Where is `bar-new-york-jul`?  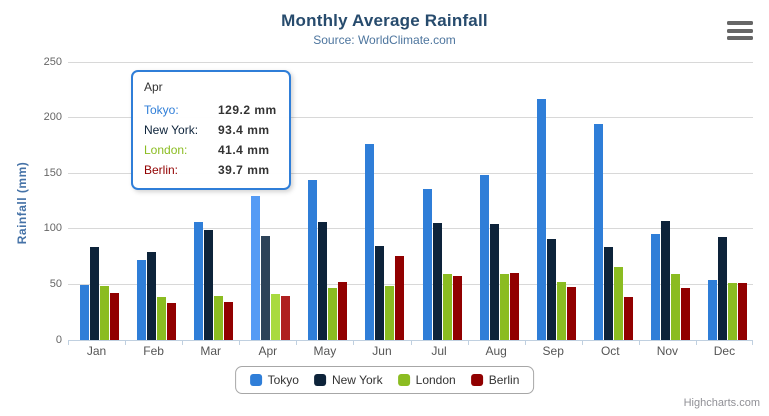
bar-new-york-jul is located at coordinates (437, 281).